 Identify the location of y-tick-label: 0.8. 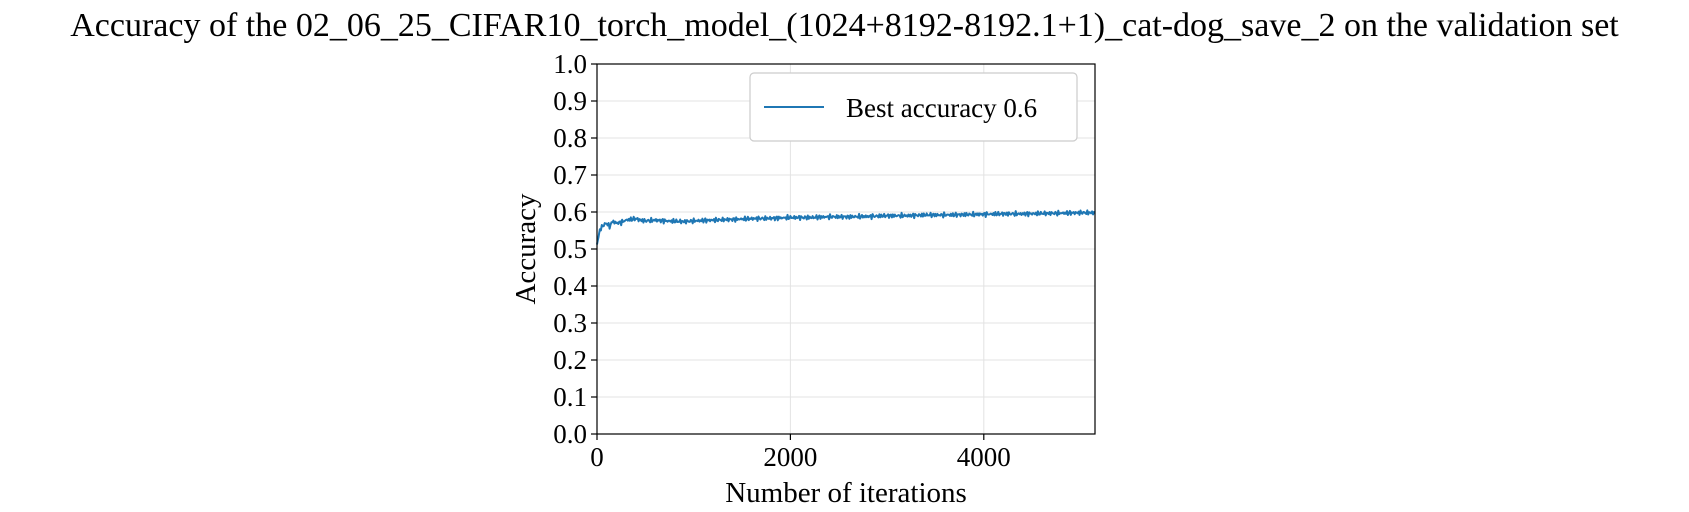
(570, 138).